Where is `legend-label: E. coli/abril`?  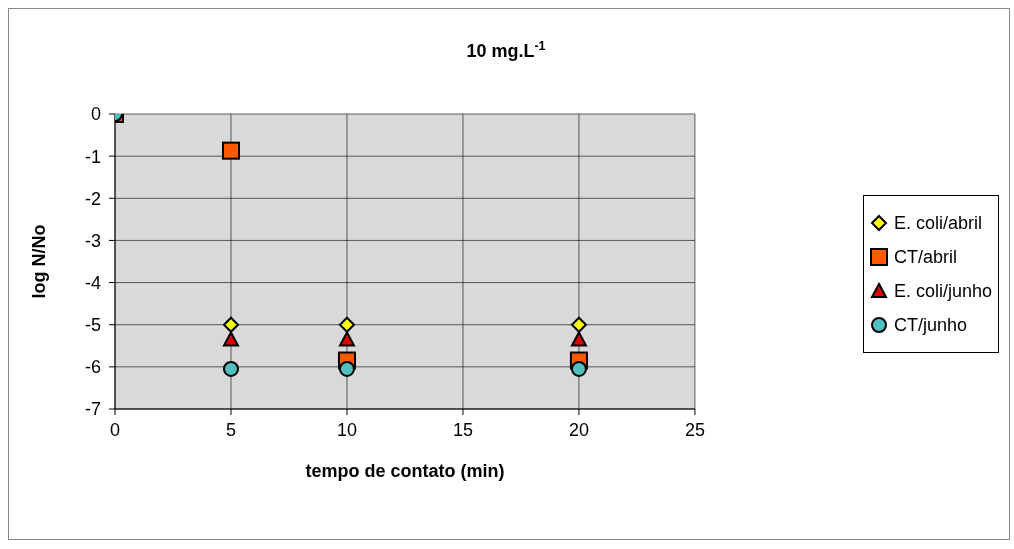 legend-label: E. coli/abril is located at coordinates (937, 223).